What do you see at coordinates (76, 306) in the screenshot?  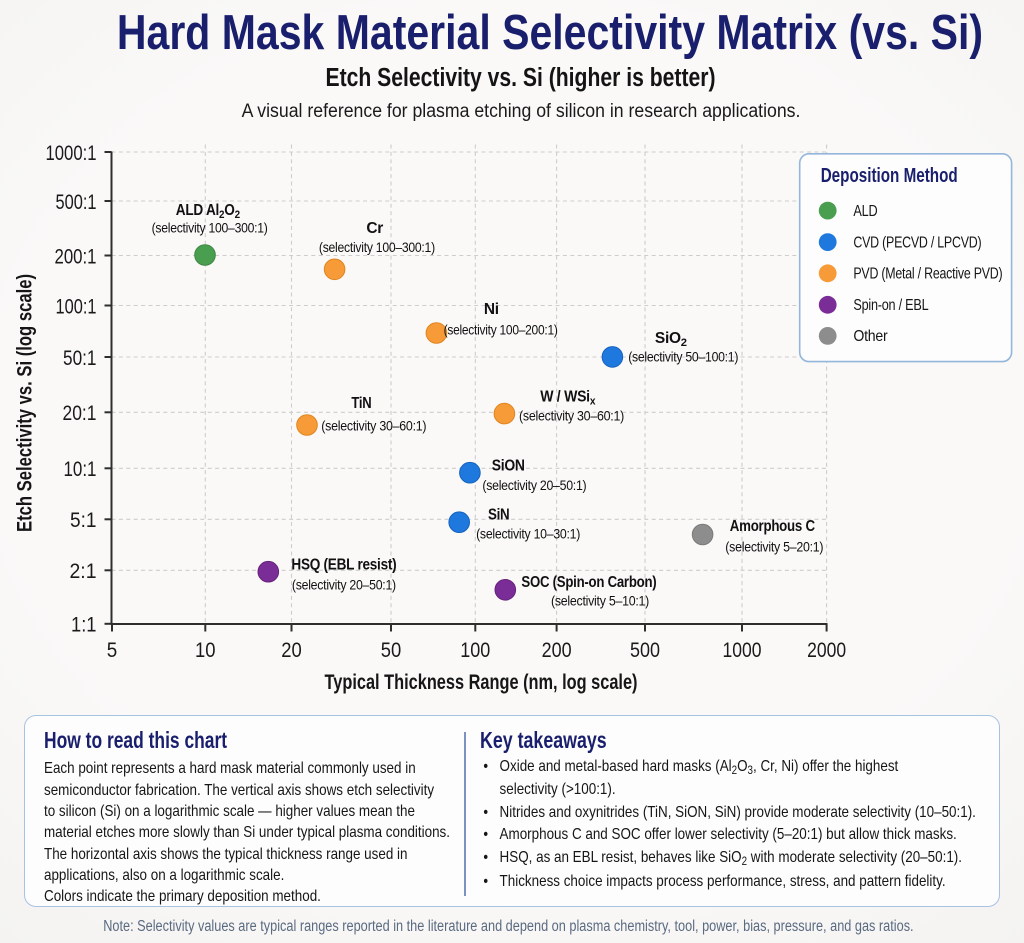 I see `svg-text: 100:1` at bounding box center [76, 306].